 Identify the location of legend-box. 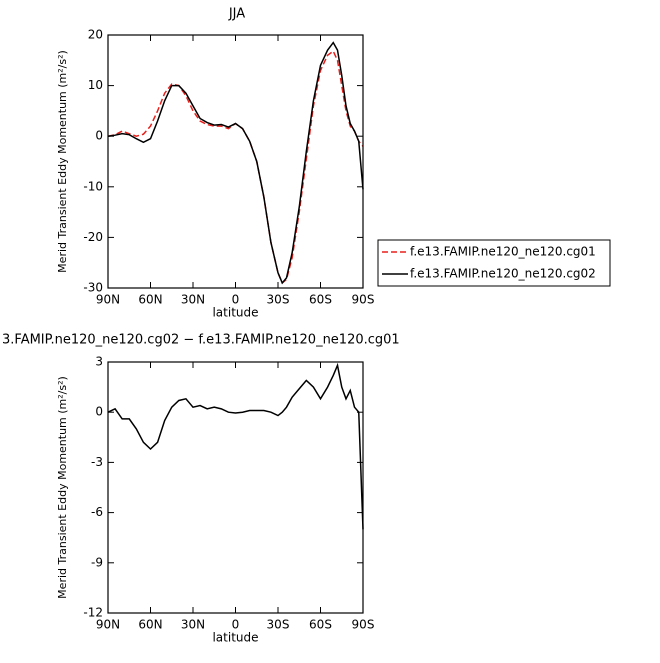
(494, 263).